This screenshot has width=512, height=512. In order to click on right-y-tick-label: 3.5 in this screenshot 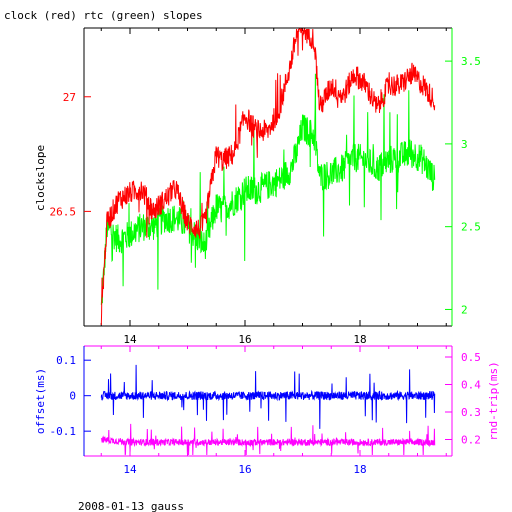, I will do `click(471, 61)`.